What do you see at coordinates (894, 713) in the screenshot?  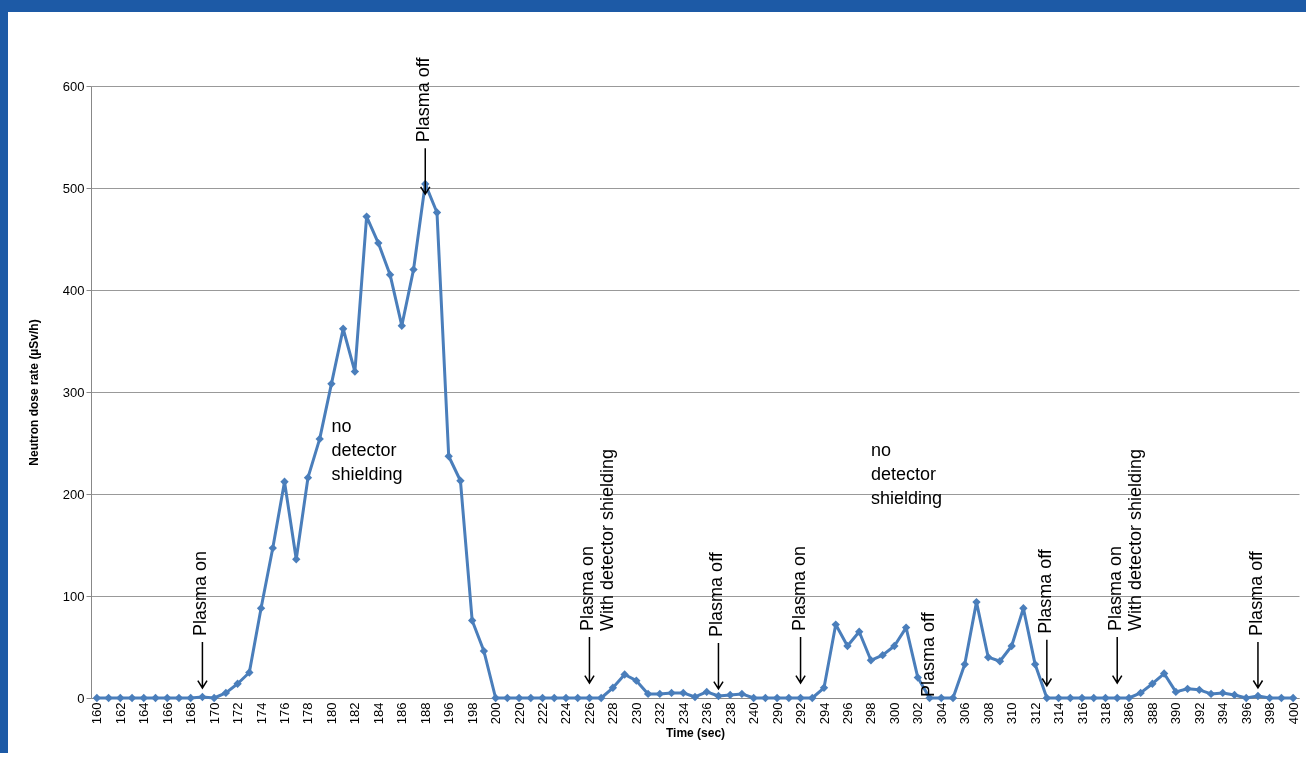 I see `x-tick-label: 300` at bounding box center [894, 713].